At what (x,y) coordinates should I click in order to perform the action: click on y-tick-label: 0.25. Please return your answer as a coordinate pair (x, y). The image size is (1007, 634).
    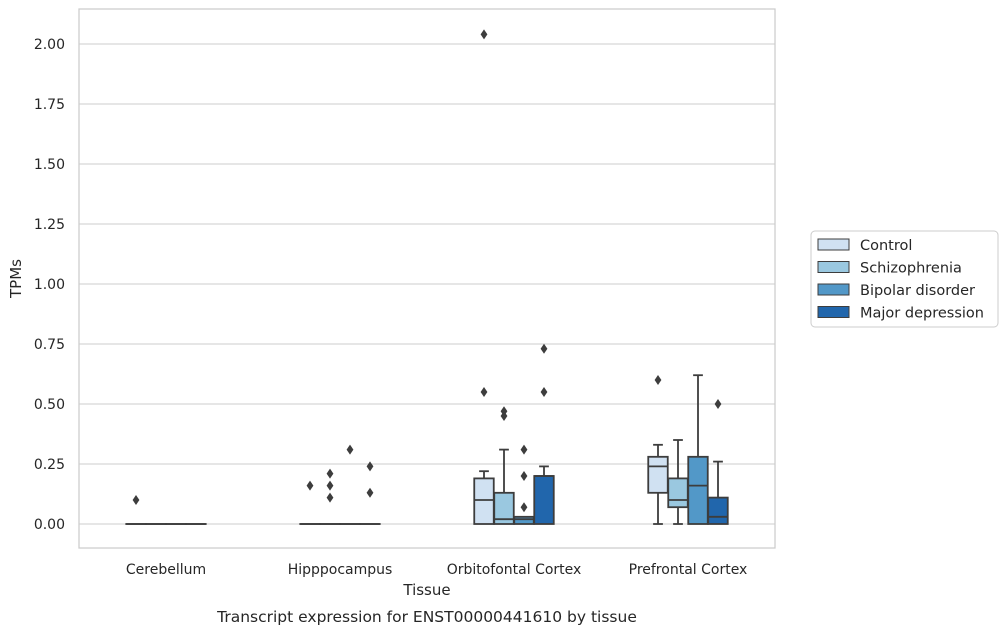
    Looking at the image, I should click on (49, 465).